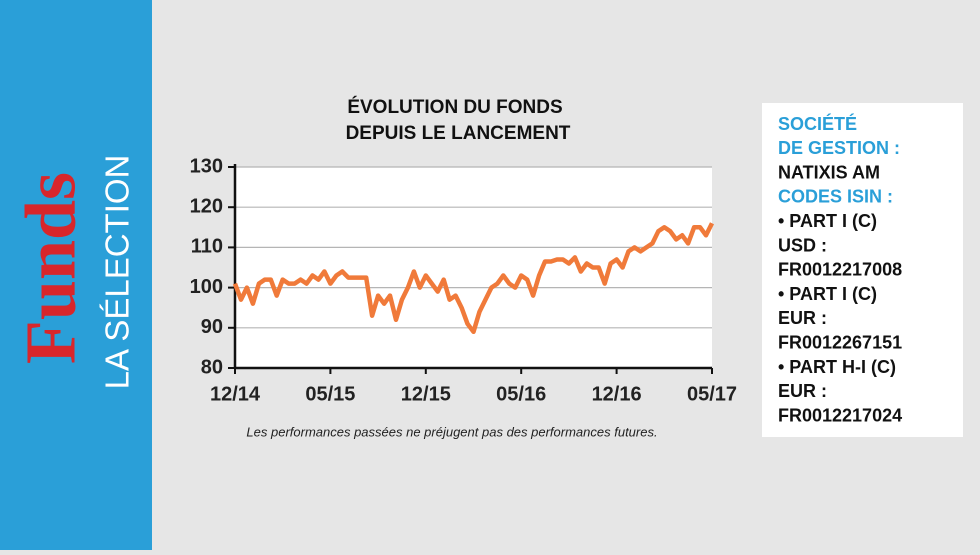  I want to click on info-line: FR0012267151, so click(840, 342).